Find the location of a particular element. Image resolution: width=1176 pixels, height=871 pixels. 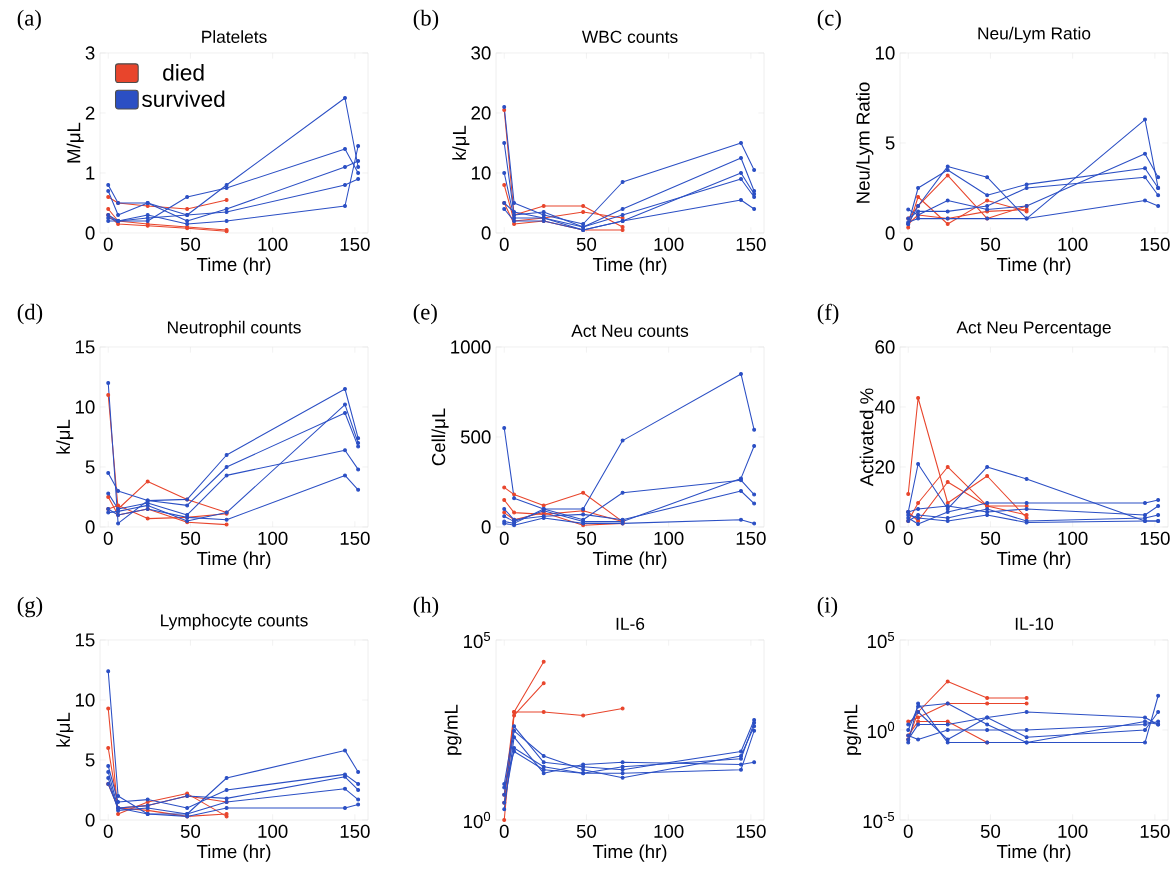

chart-title: IL-10 is located at coordinates (1034, 623).